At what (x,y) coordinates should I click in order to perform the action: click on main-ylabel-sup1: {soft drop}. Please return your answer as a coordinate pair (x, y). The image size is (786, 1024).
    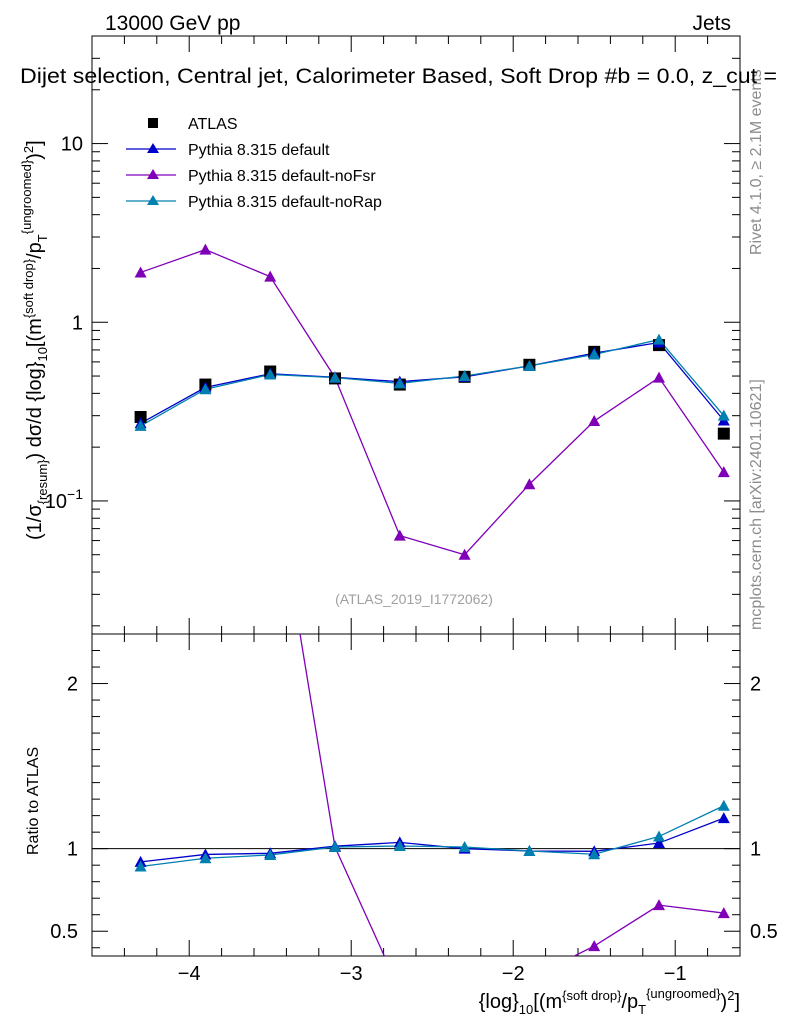
    Looking at the image, I should click on (28, 288).